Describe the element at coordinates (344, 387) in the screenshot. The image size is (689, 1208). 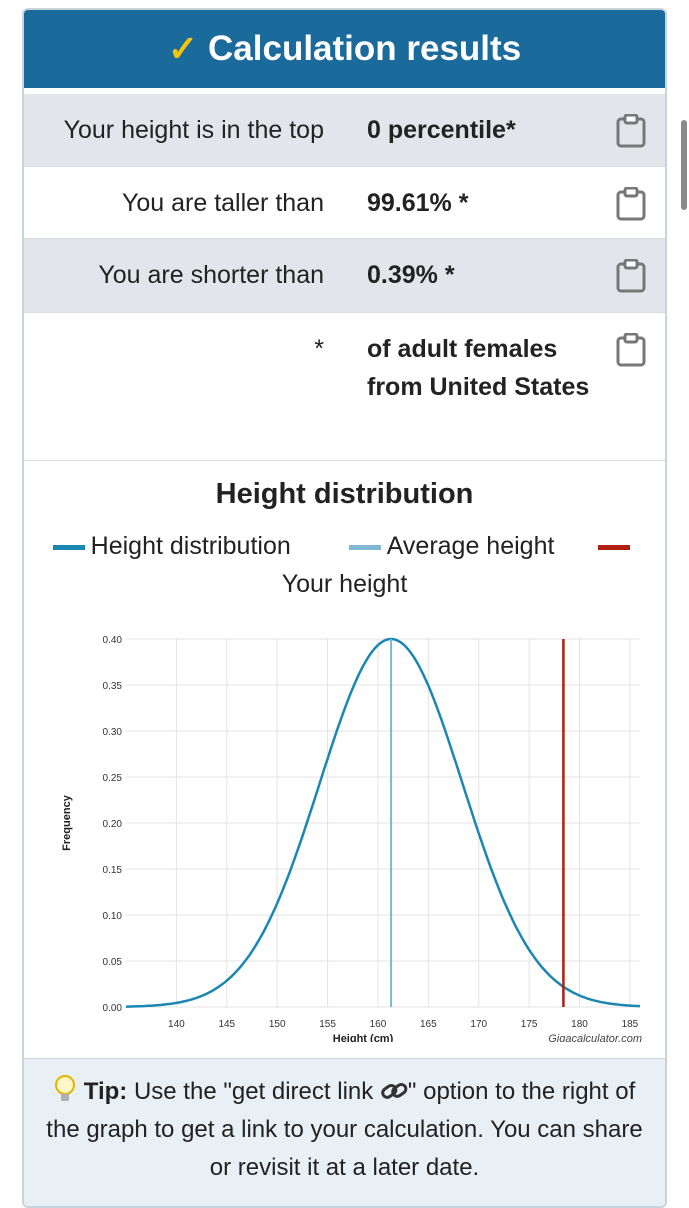
I see `result-row-population: * of adult females from United States` at that location.